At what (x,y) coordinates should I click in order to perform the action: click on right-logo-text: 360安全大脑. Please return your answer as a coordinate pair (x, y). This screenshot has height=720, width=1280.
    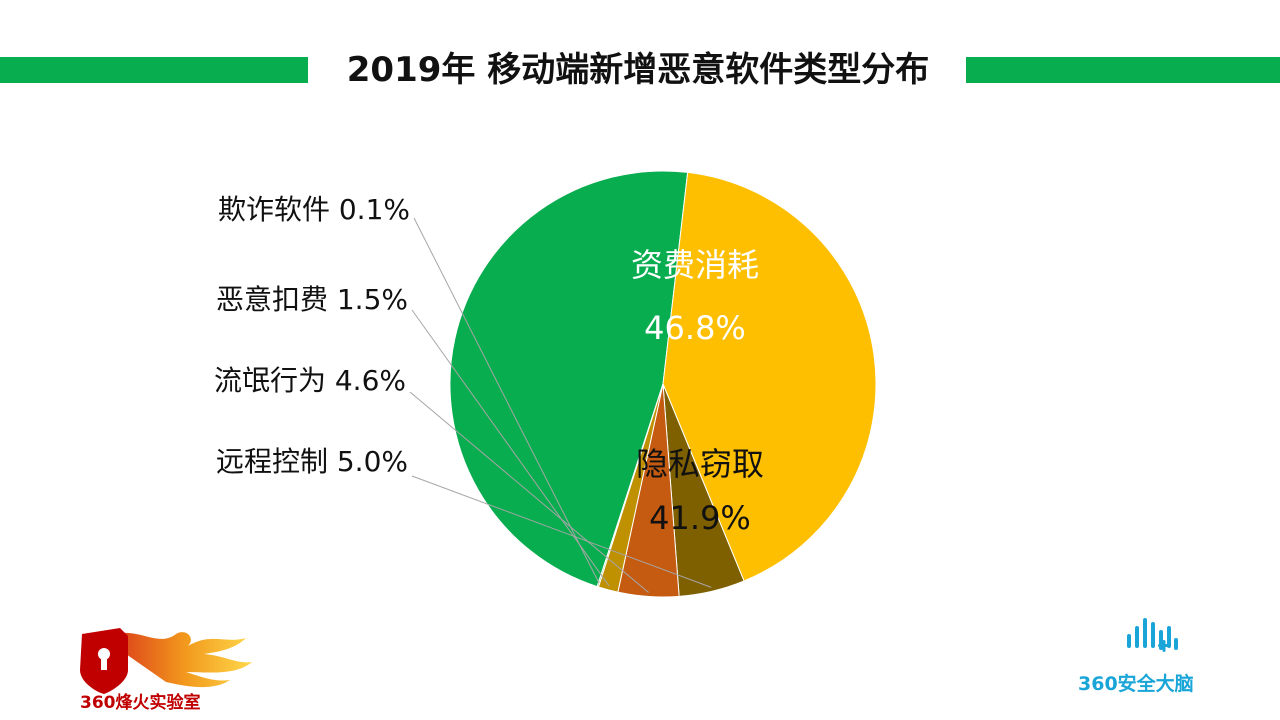
    Looking at the image, I should click on (1136, 683).